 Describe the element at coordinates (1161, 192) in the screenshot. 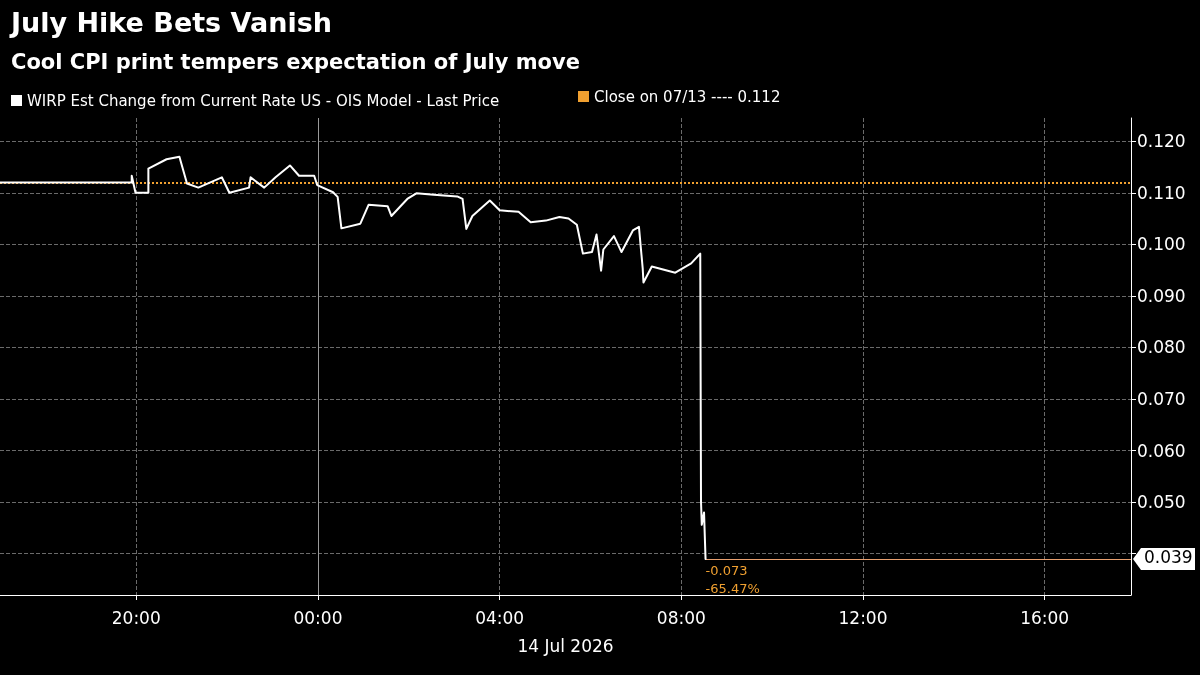

I see `y-tick-label: 0.110` at that location.